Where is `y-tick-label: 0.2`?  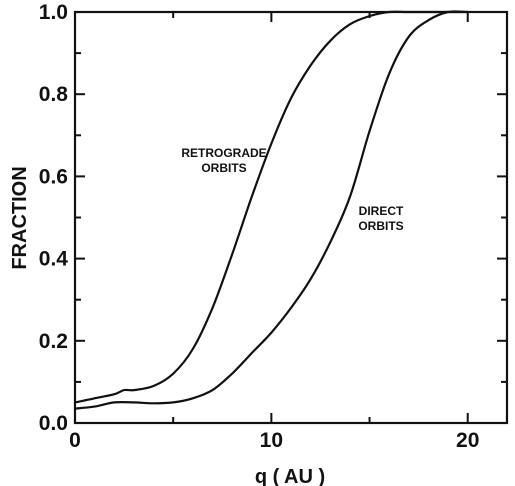 y-tick-label: 0.2 is located at coordinates (53, 341).